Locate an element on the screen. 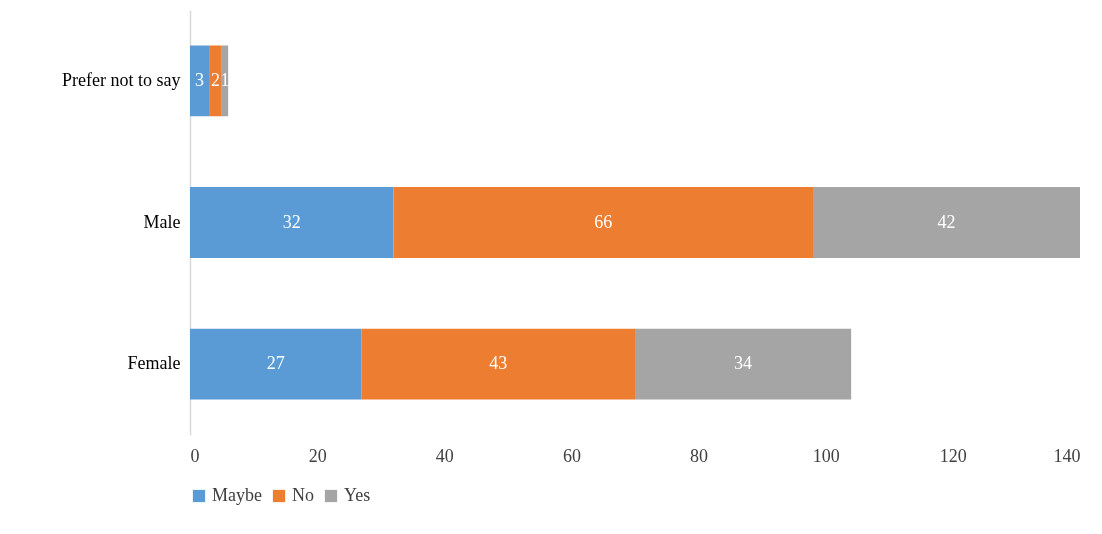 Image resolution: width=1102 pixels, height=534 pixels. x-tick-label: 100 is located at coordinates (826, 455).